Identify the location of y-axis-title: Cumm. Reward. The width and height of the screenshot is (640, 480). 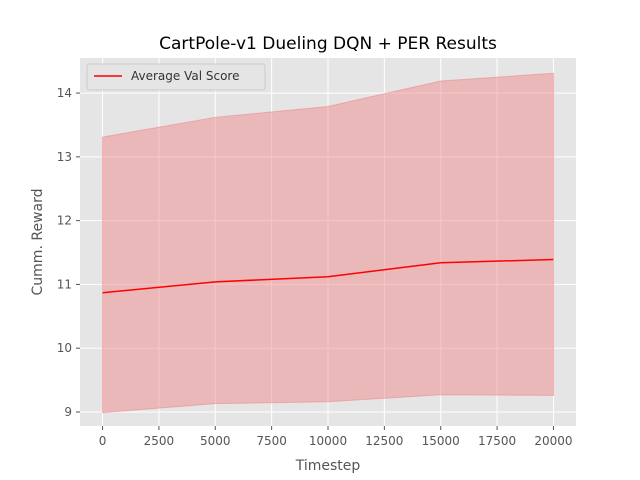
(38, 242).